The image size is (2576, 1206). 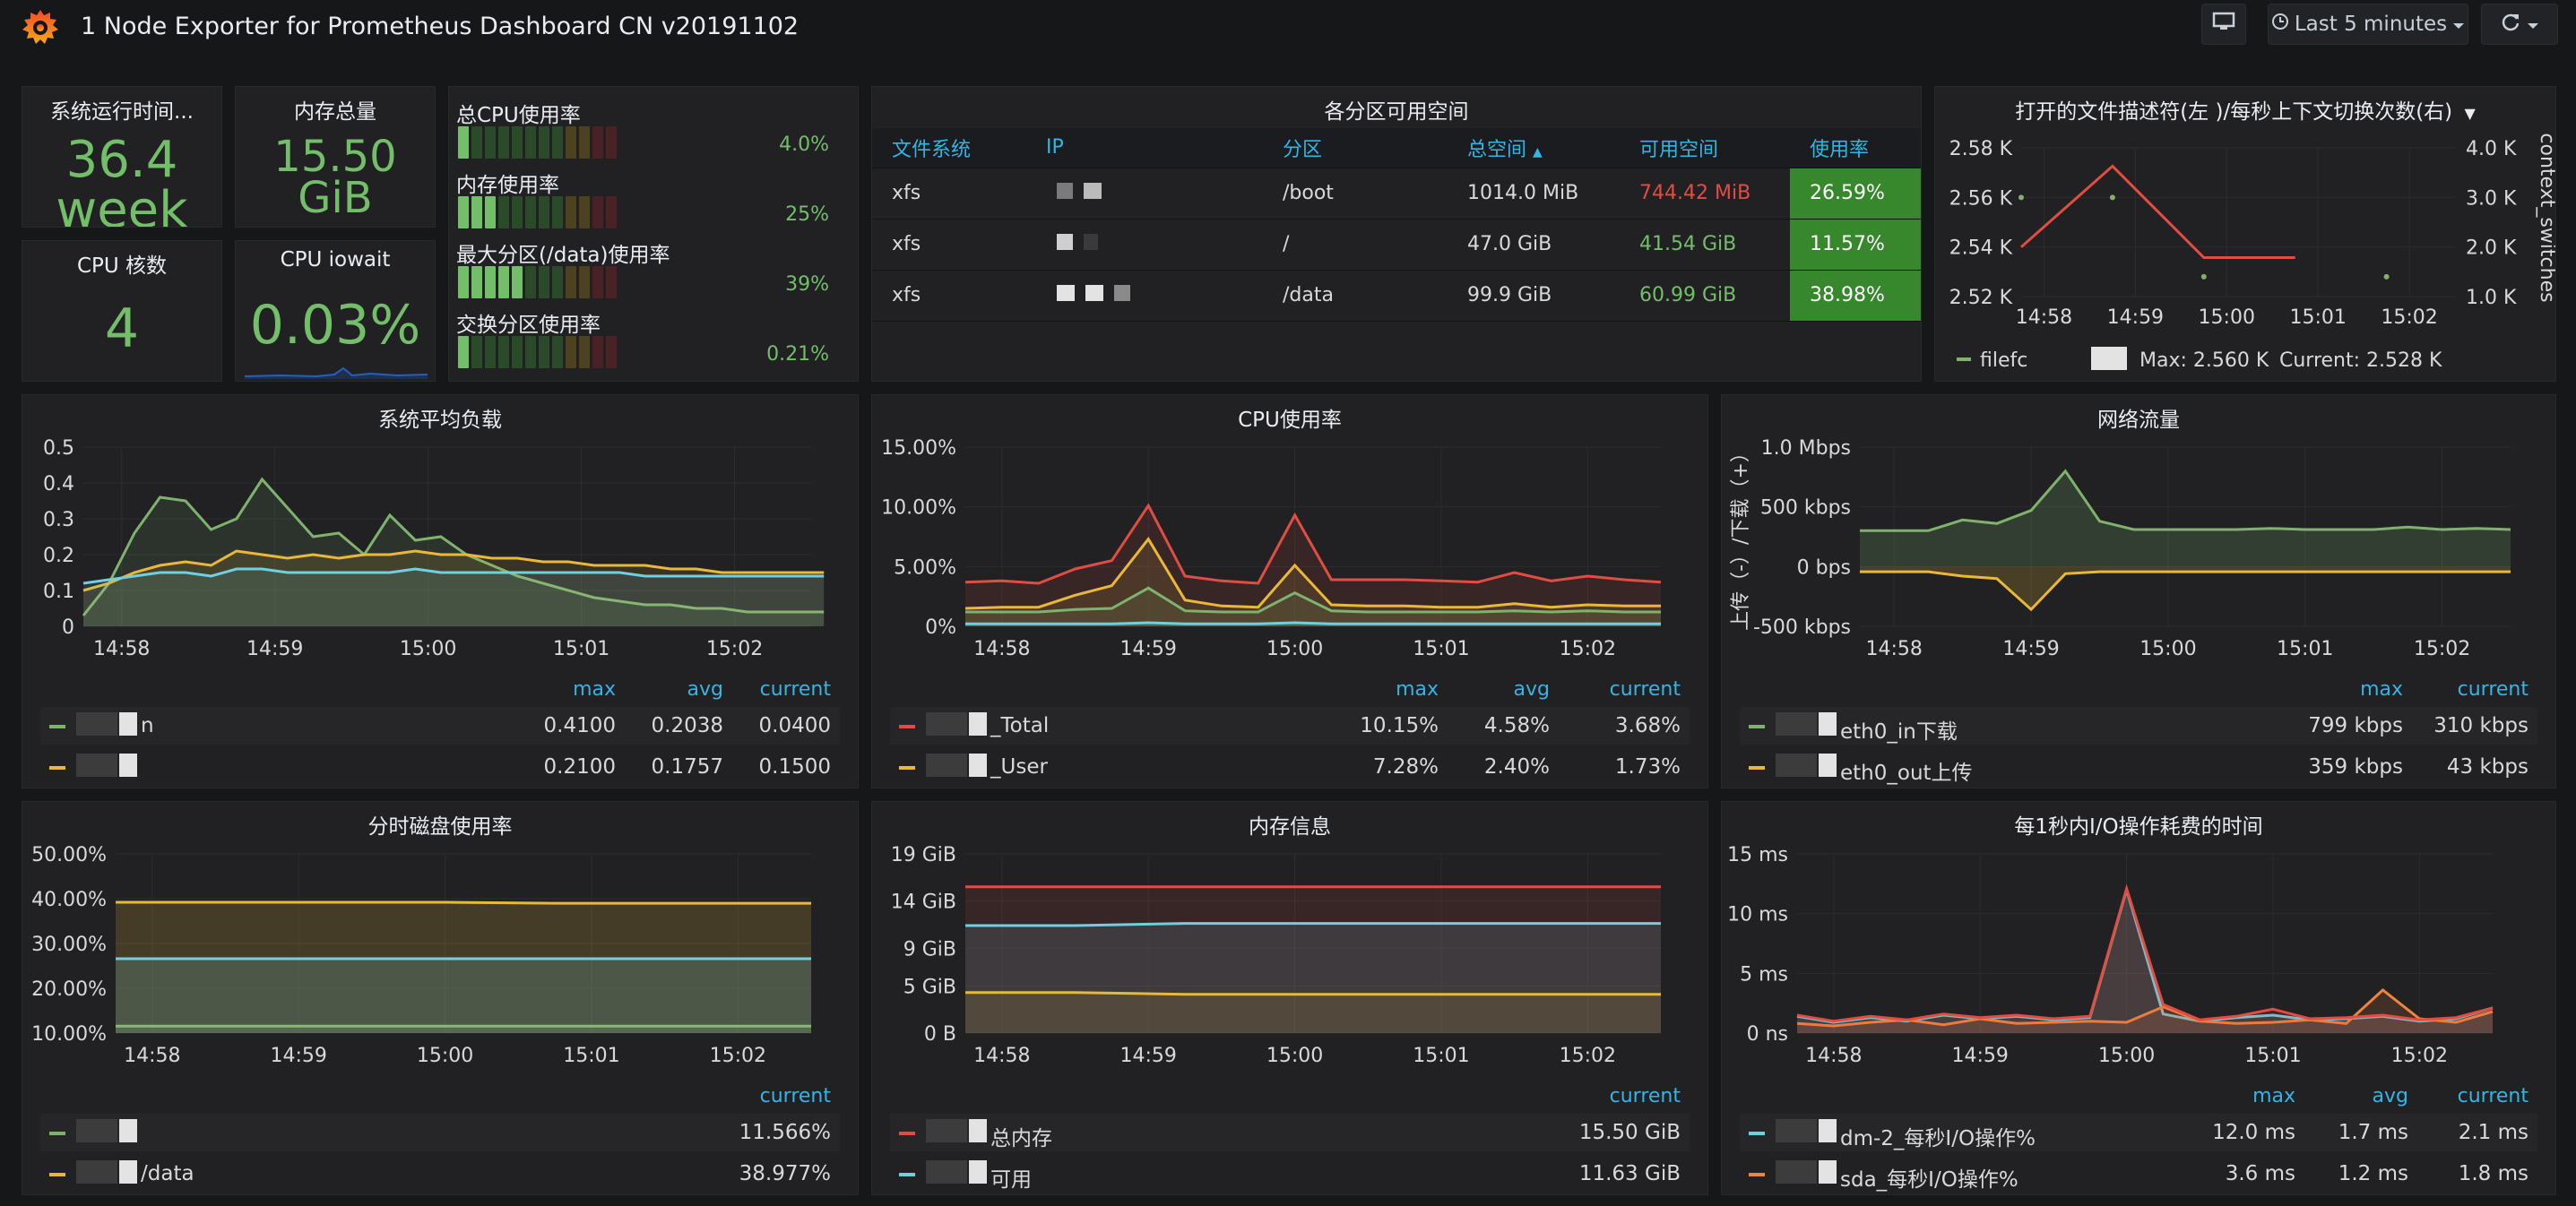 I want to click on panel-title: 系统平均负载, so click(x=440, y=420).